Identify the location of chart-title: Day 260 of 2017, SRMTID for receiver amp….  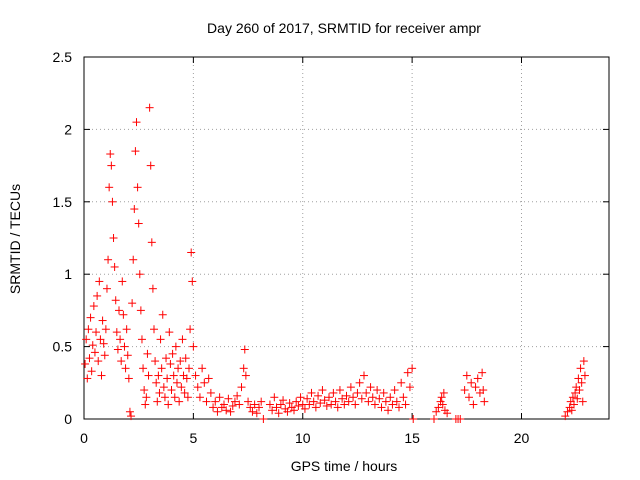
(344, 28).